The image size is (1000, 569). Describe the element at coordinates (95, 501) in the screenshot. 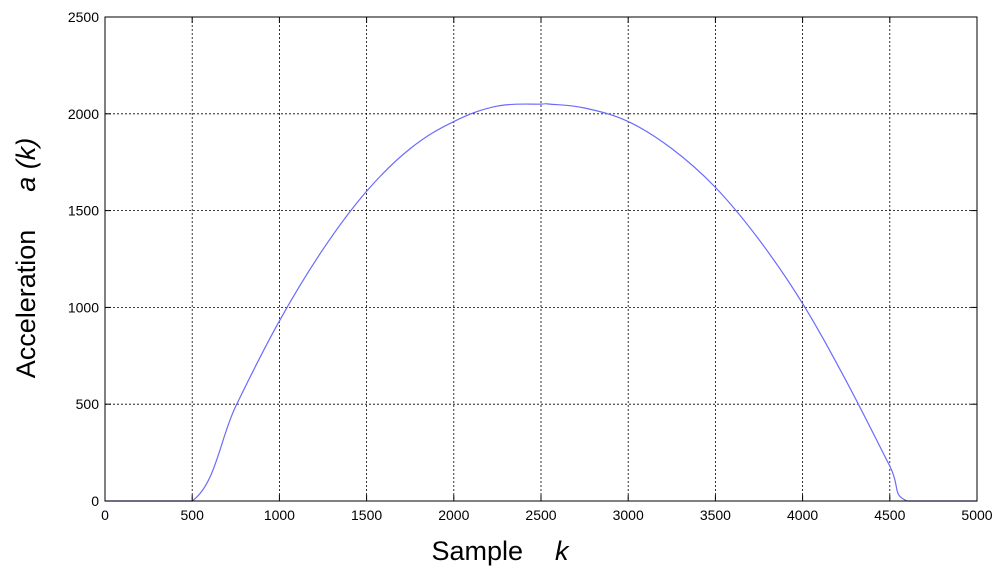

I see `y-tick-label: 0` at that location.